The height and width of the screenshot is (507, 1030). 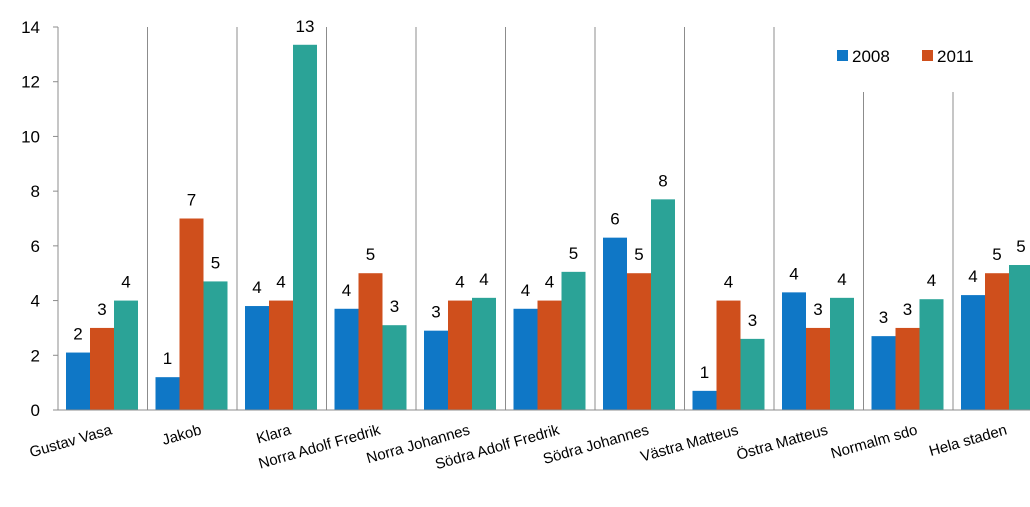 I want to click on x-tick-label: Klara, so click(x=273, y=434).